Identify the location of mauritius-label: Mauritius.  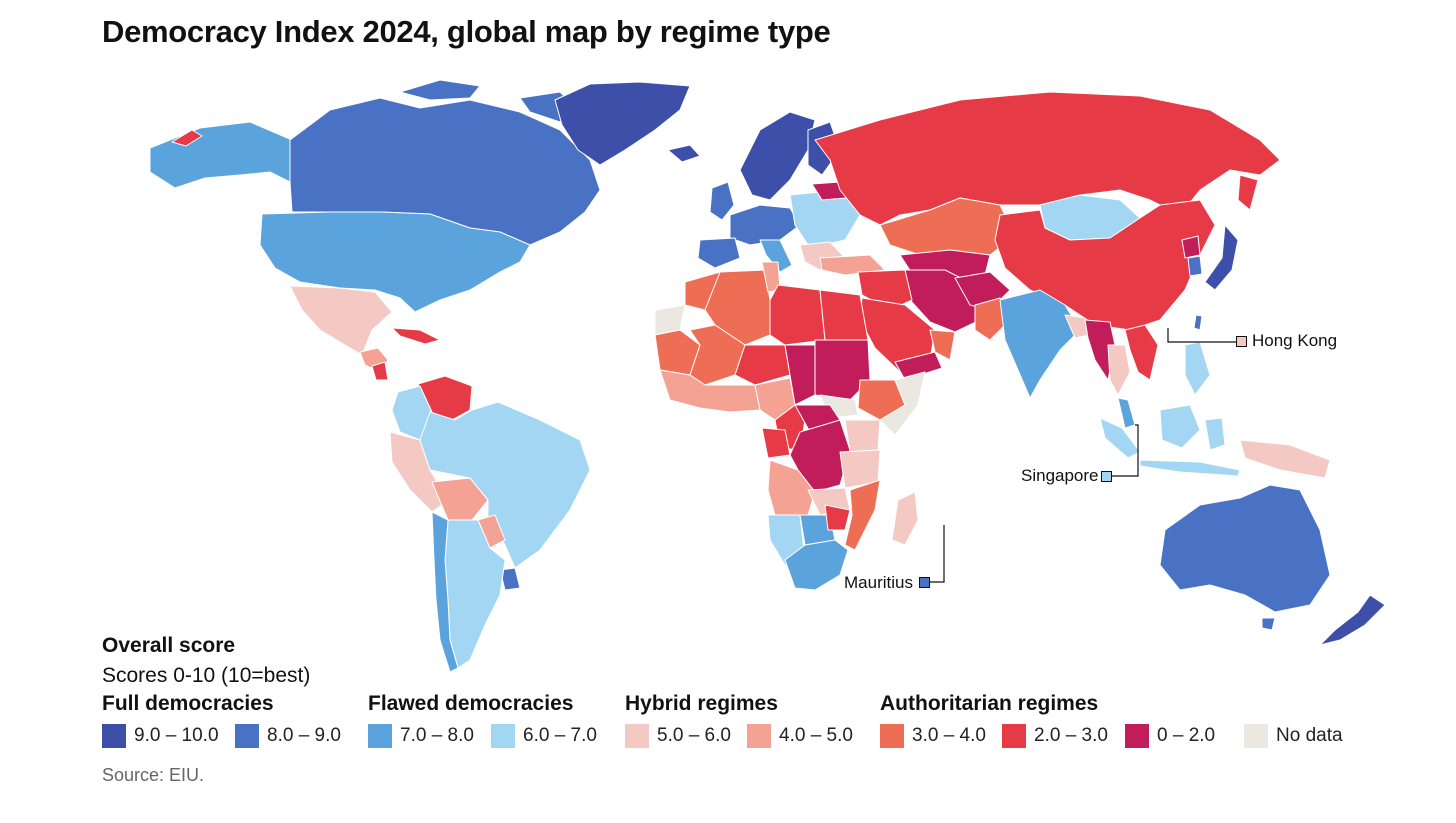
(878, 582).